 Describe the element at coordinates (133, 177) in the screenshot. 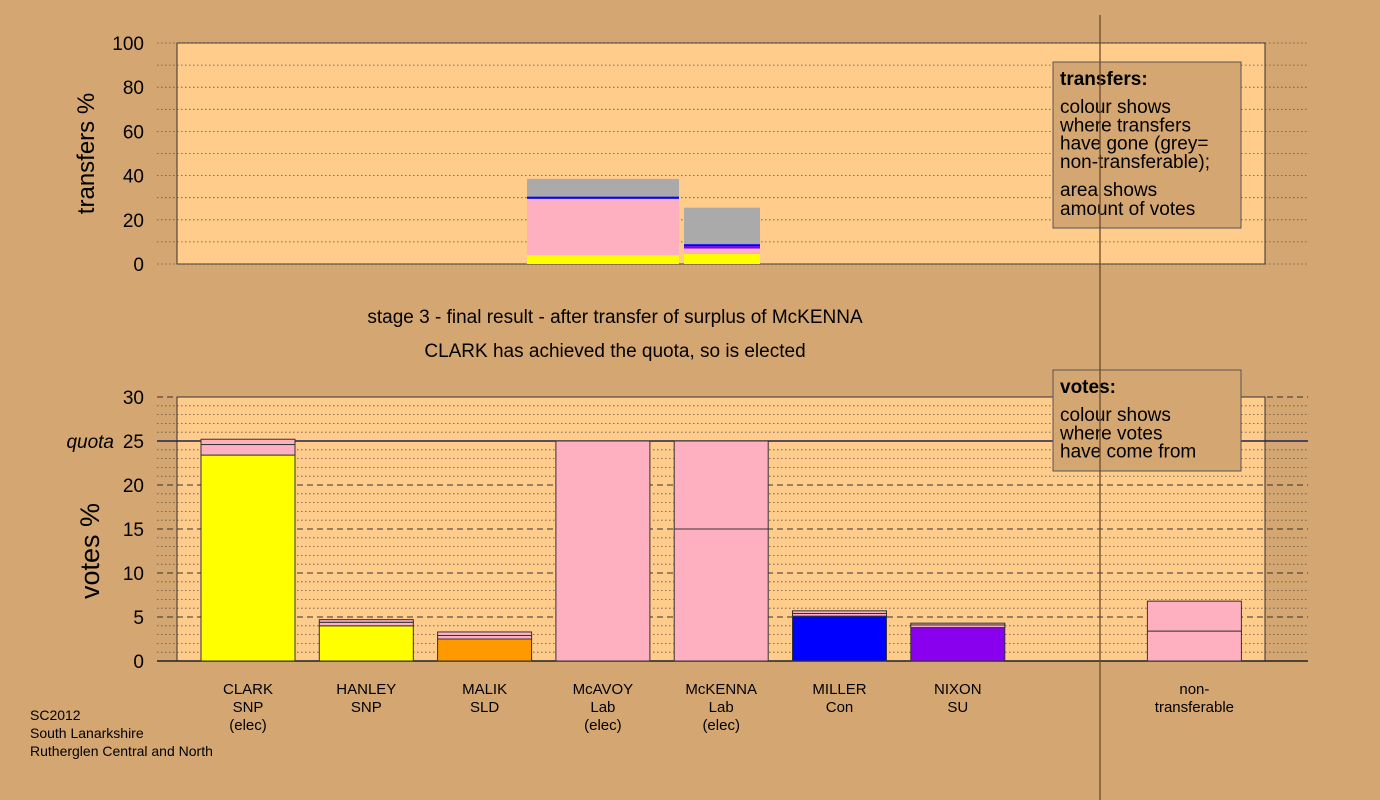

I see `y-tick-label: 40` at that location.